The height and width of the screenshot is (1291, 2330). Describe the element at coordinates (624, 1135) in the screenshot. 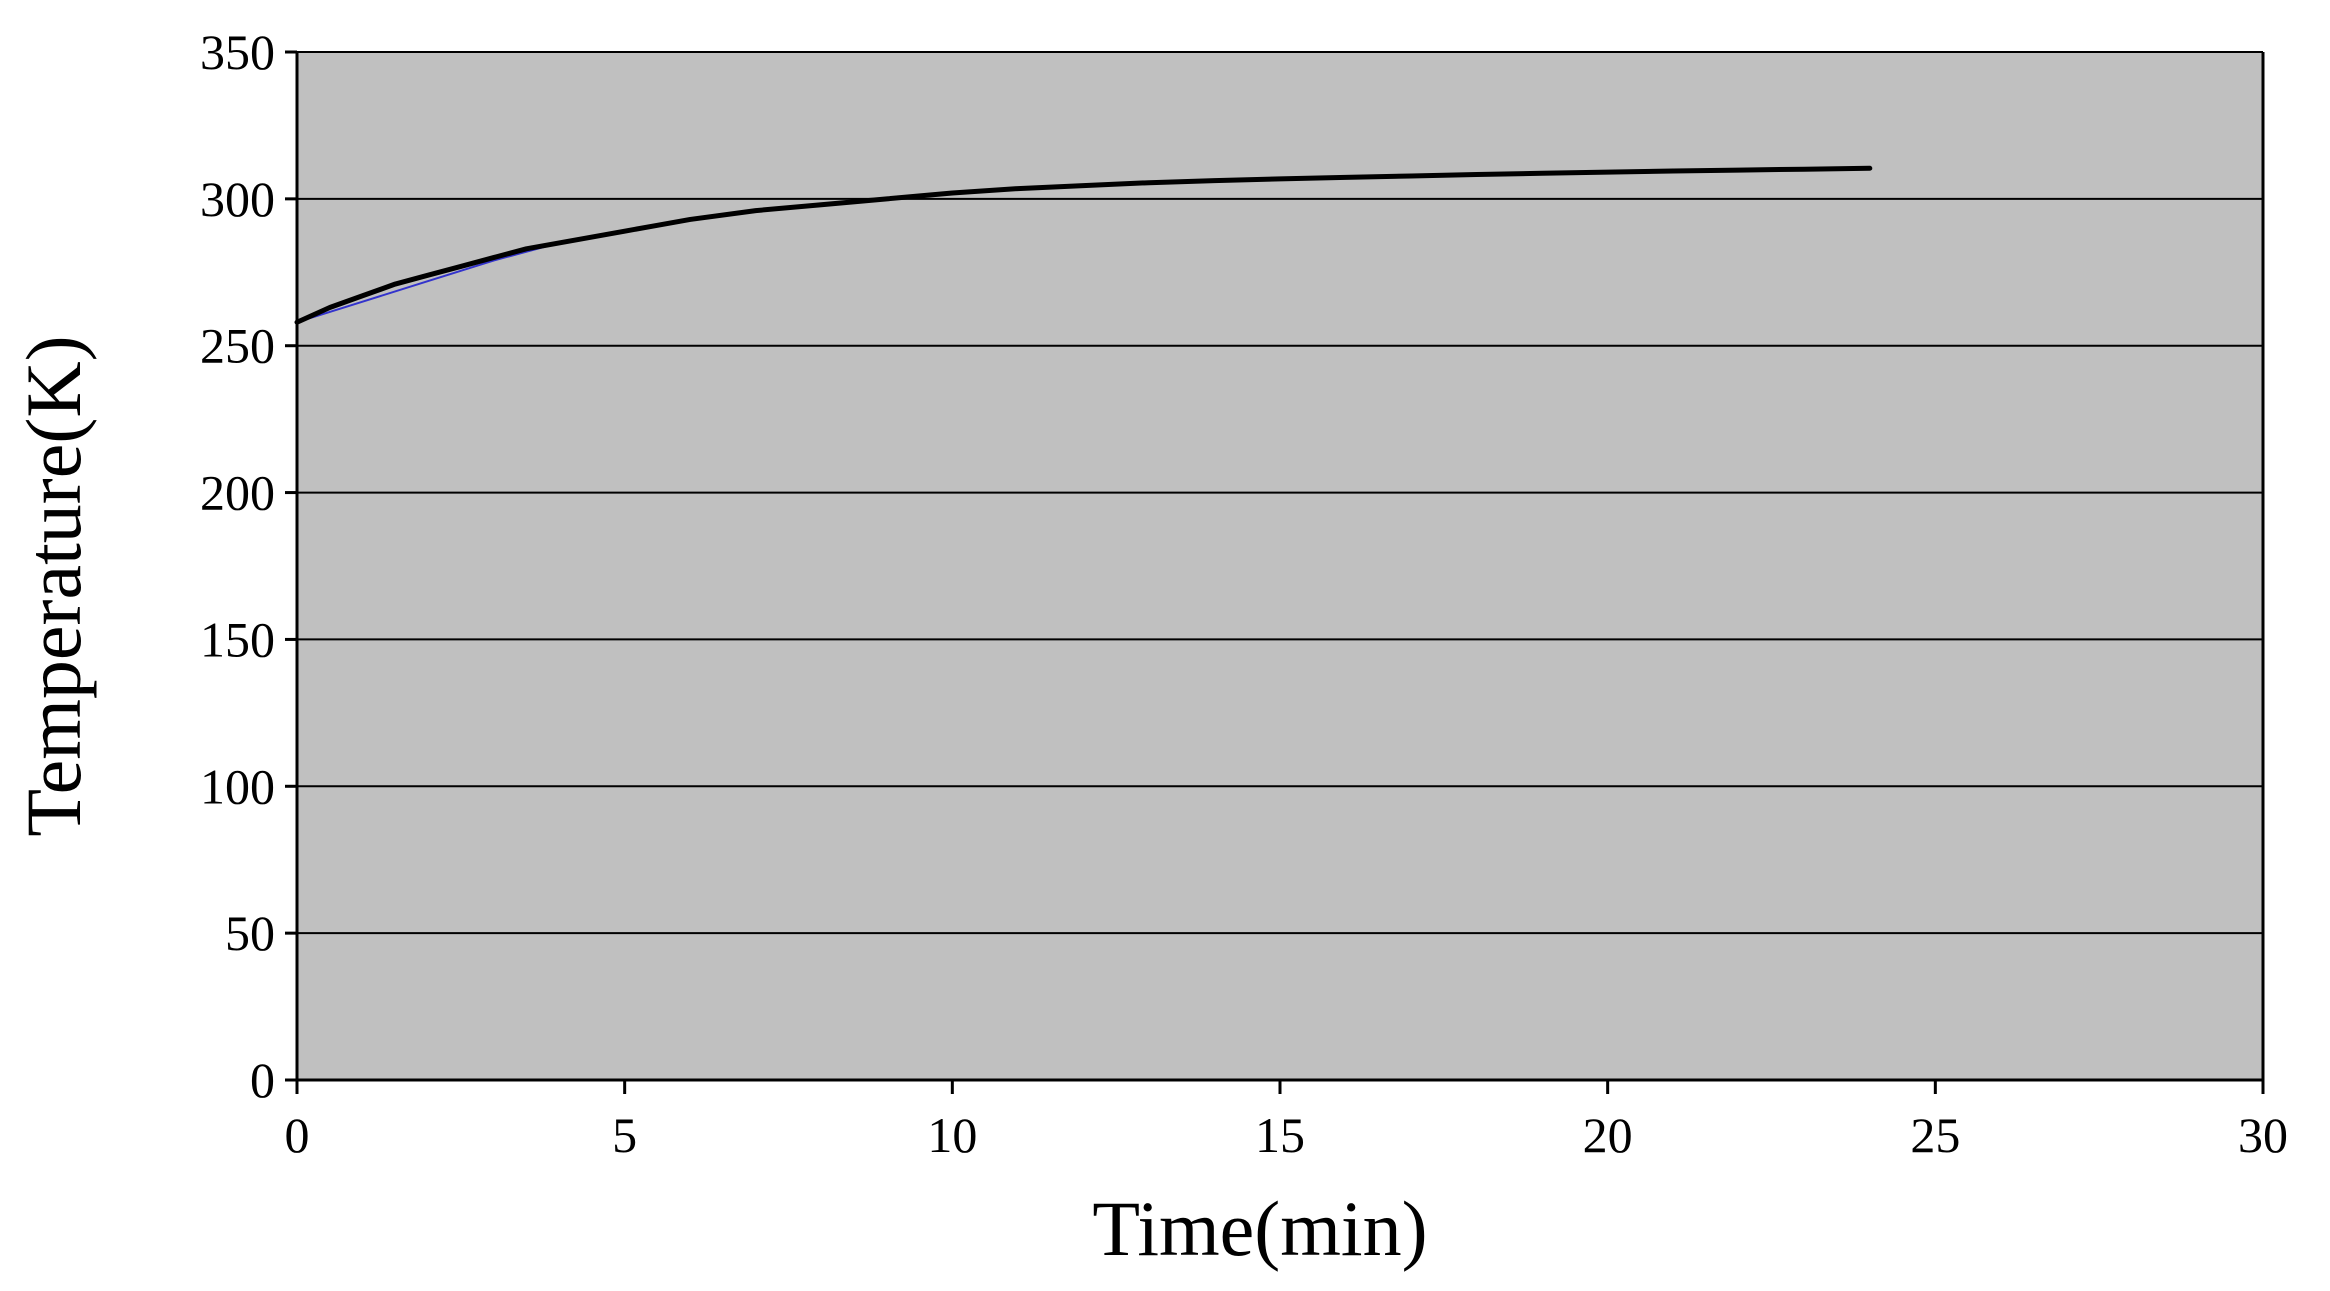

I see `x-tick-label-5: 5` at that location.